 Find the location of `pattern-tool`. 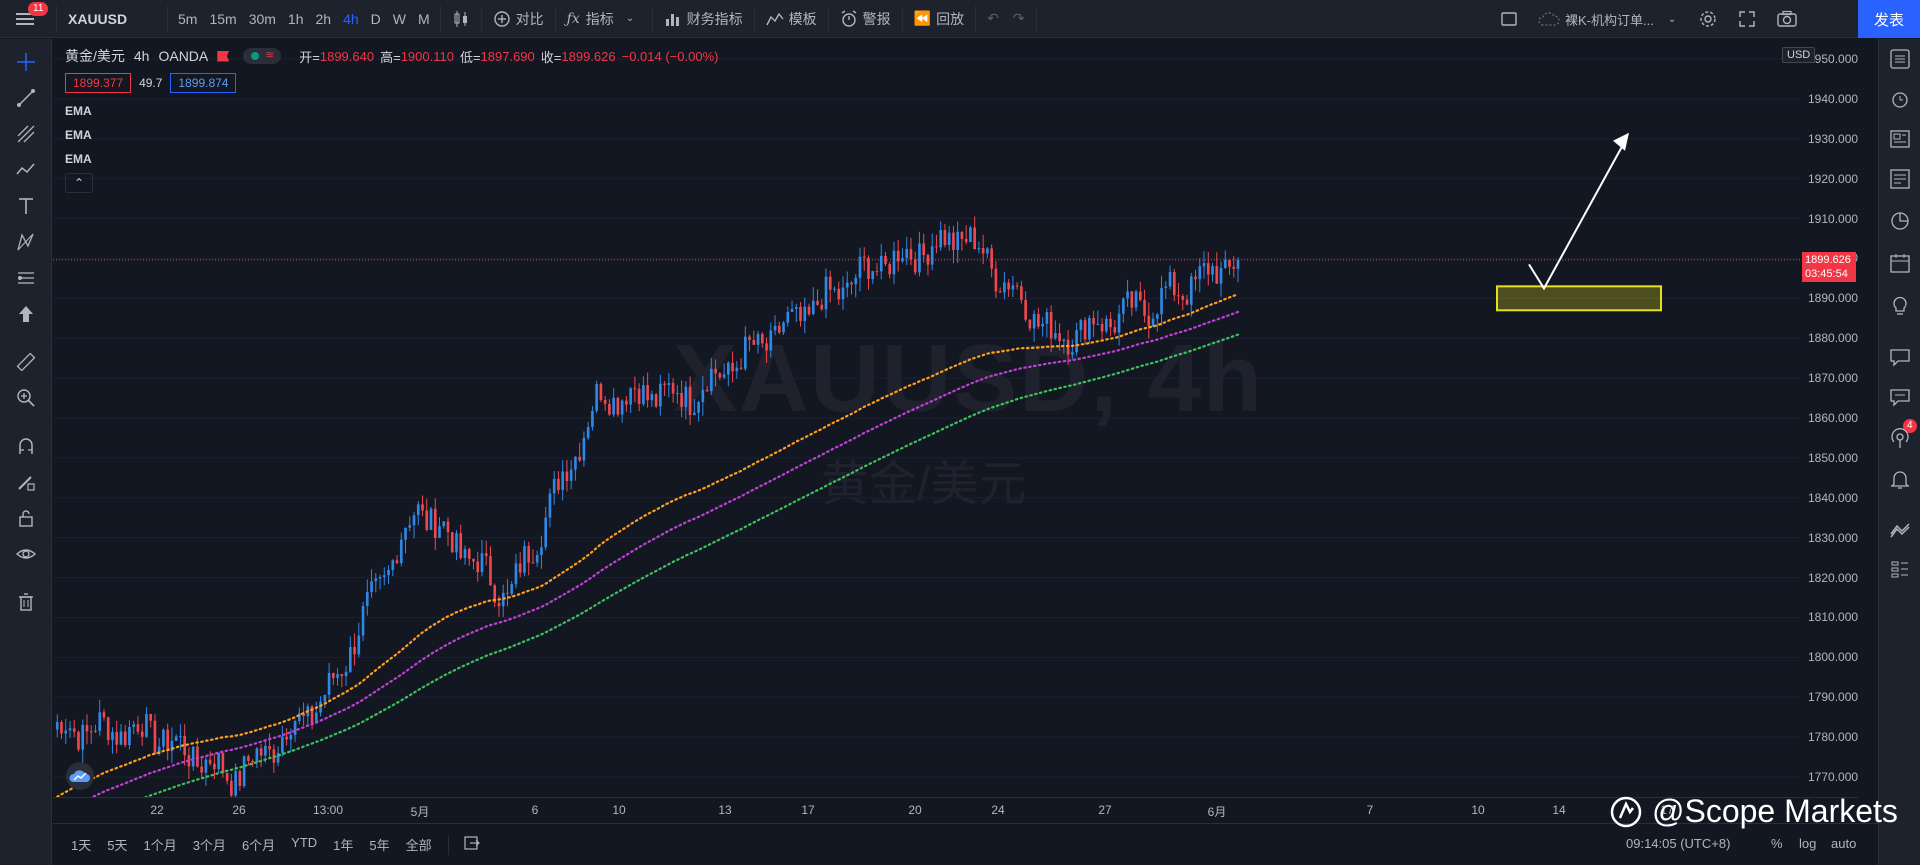

pattern-tool is located at coordinates (26, 170).